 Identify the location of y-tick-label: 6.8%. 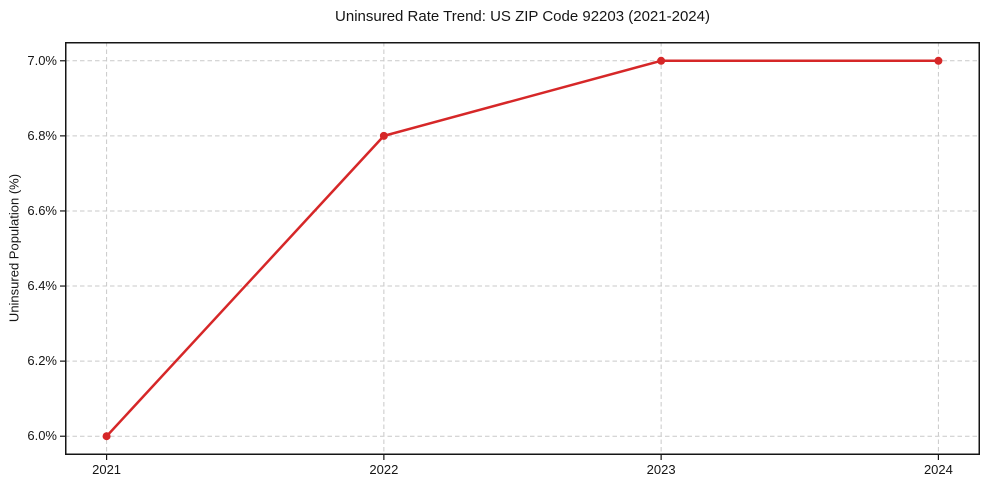
(42, 135).